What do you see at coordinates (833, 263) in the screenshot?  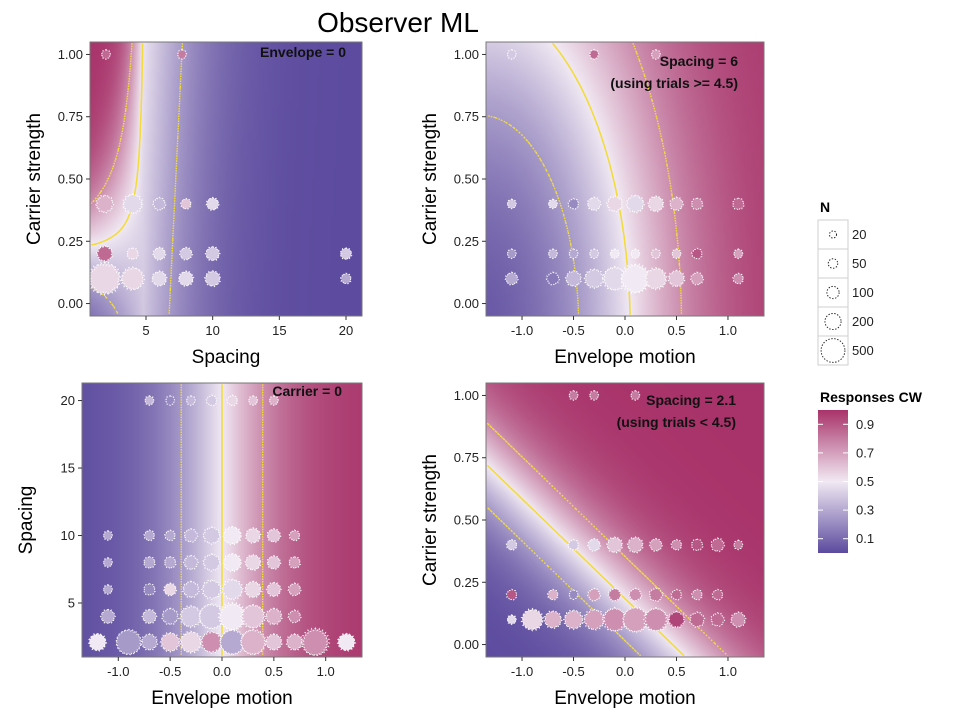 I see `legend-n-symbol` at bounding box center [833, 263].